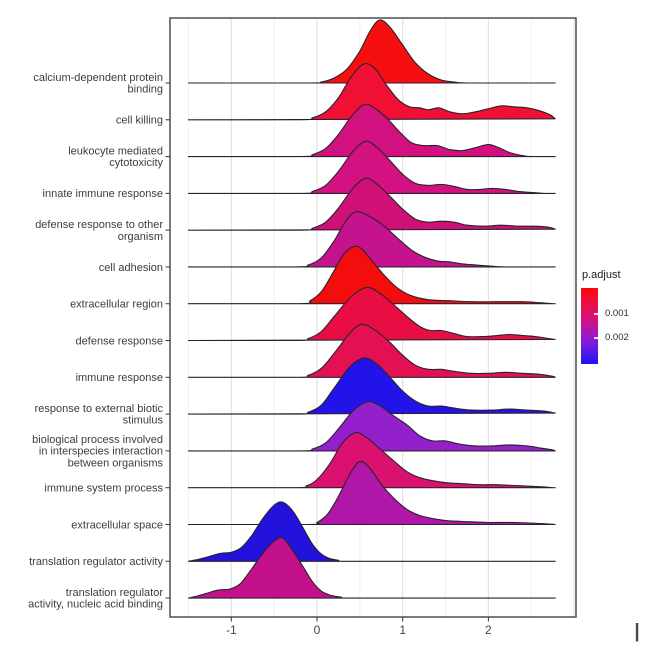 The image size is (650, 659). What do you see at coordinates (317, 630) in the screenshot?
I see `x-axis-label: 0` at bounding box center [317, 630].